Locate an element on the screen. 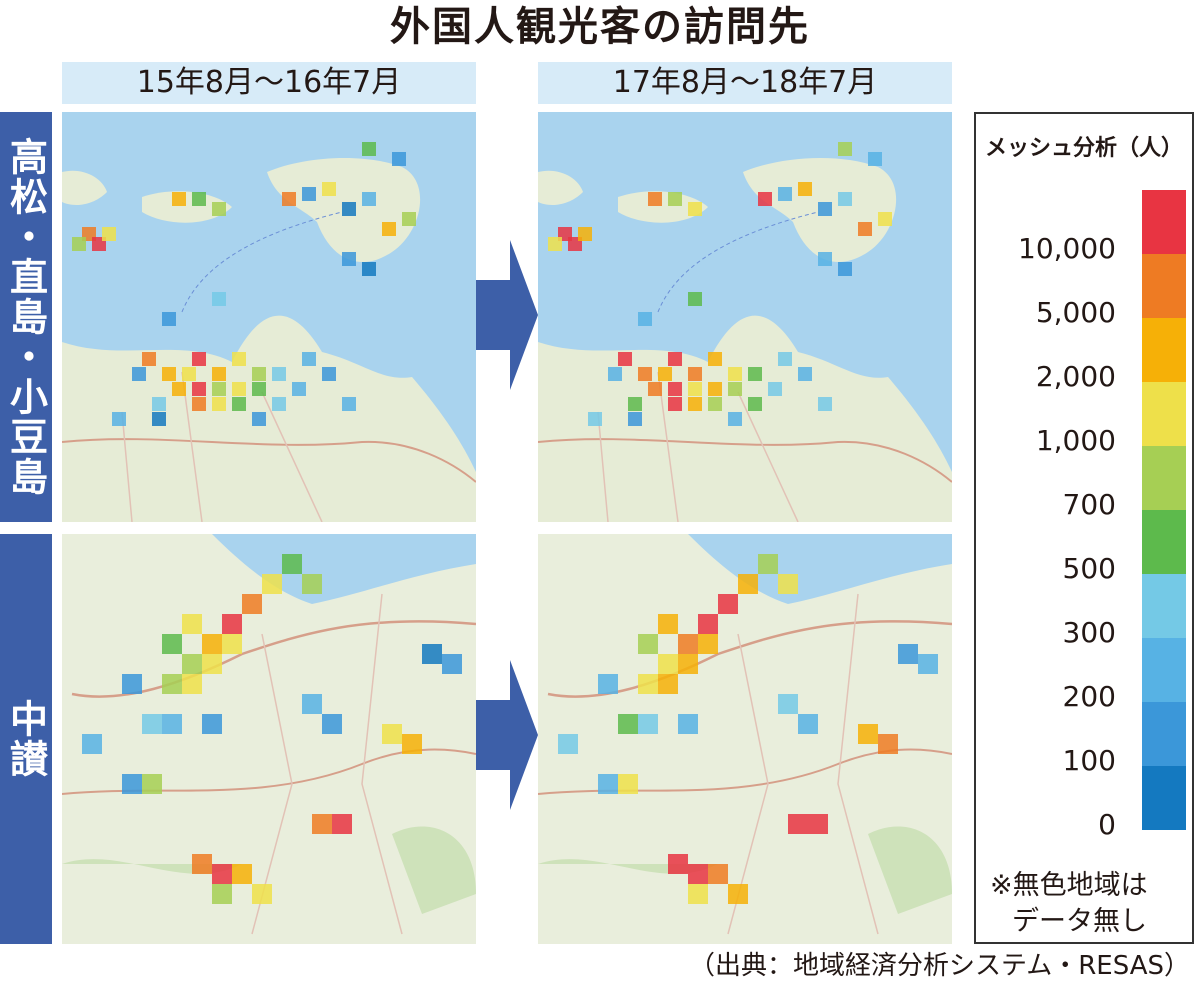 The height and width of the screenshot is (986, 1200). period-header-left: 15年8月〜16年7月 is located at coordinates (269, 83).